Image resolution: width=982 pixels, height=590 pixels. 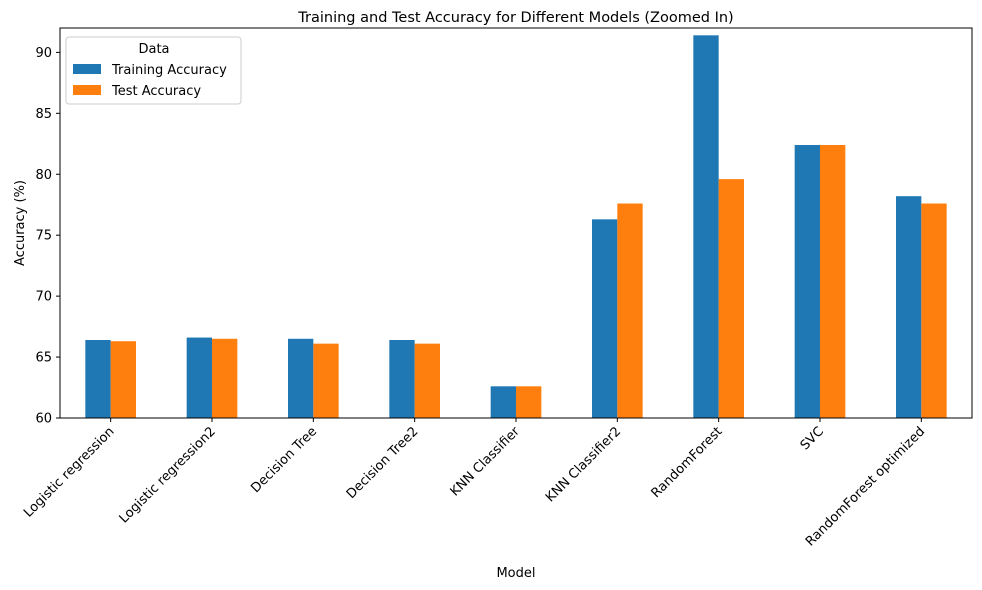 I want to click on y-tick-label: 65, so click(x=43, y=358).